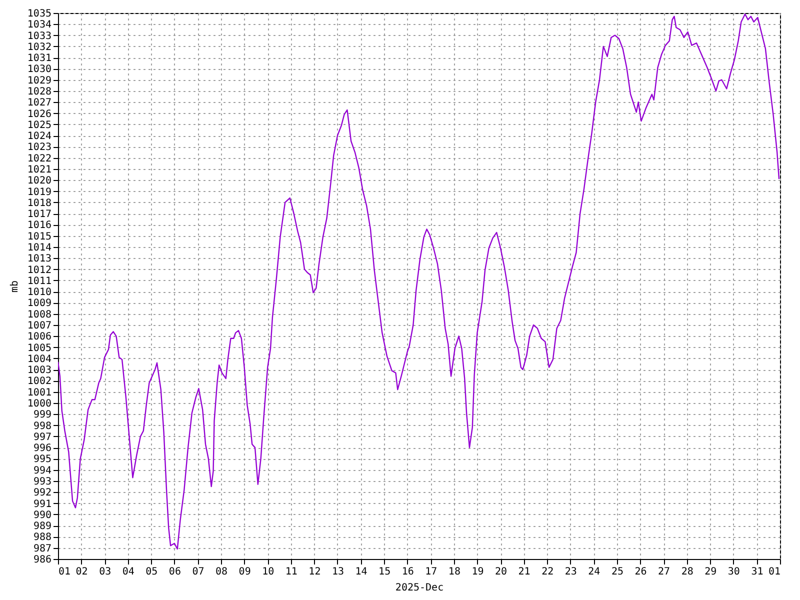  Describe the element at coordinates (105, 572) in the screenshot. I see `x-tick-label: 03` at that location.